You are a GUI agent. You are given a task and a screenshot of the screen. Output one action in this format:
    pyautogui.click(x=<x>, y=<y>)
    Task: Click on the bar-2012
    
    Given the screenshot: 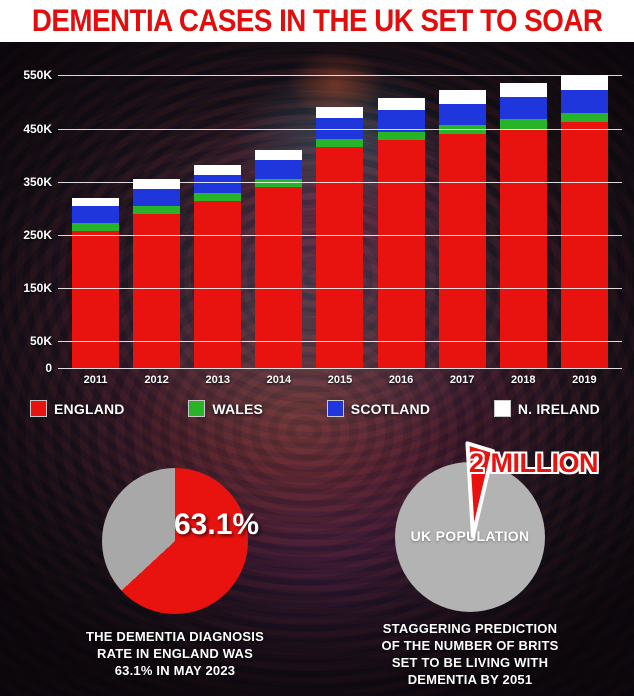 What is the action you would take?
    pyautogui.click(x=157, y=215)
    